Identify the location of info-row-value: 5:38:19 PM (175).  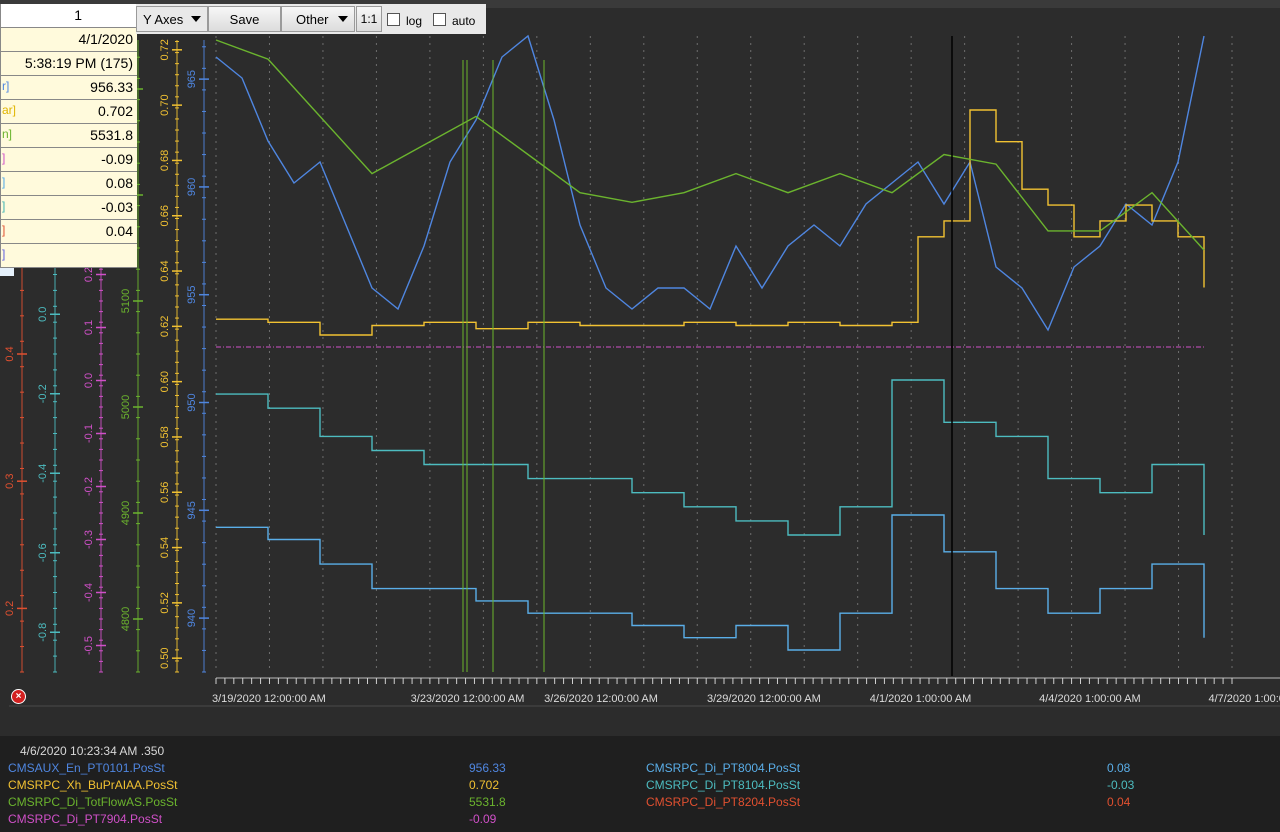
(78, 63).